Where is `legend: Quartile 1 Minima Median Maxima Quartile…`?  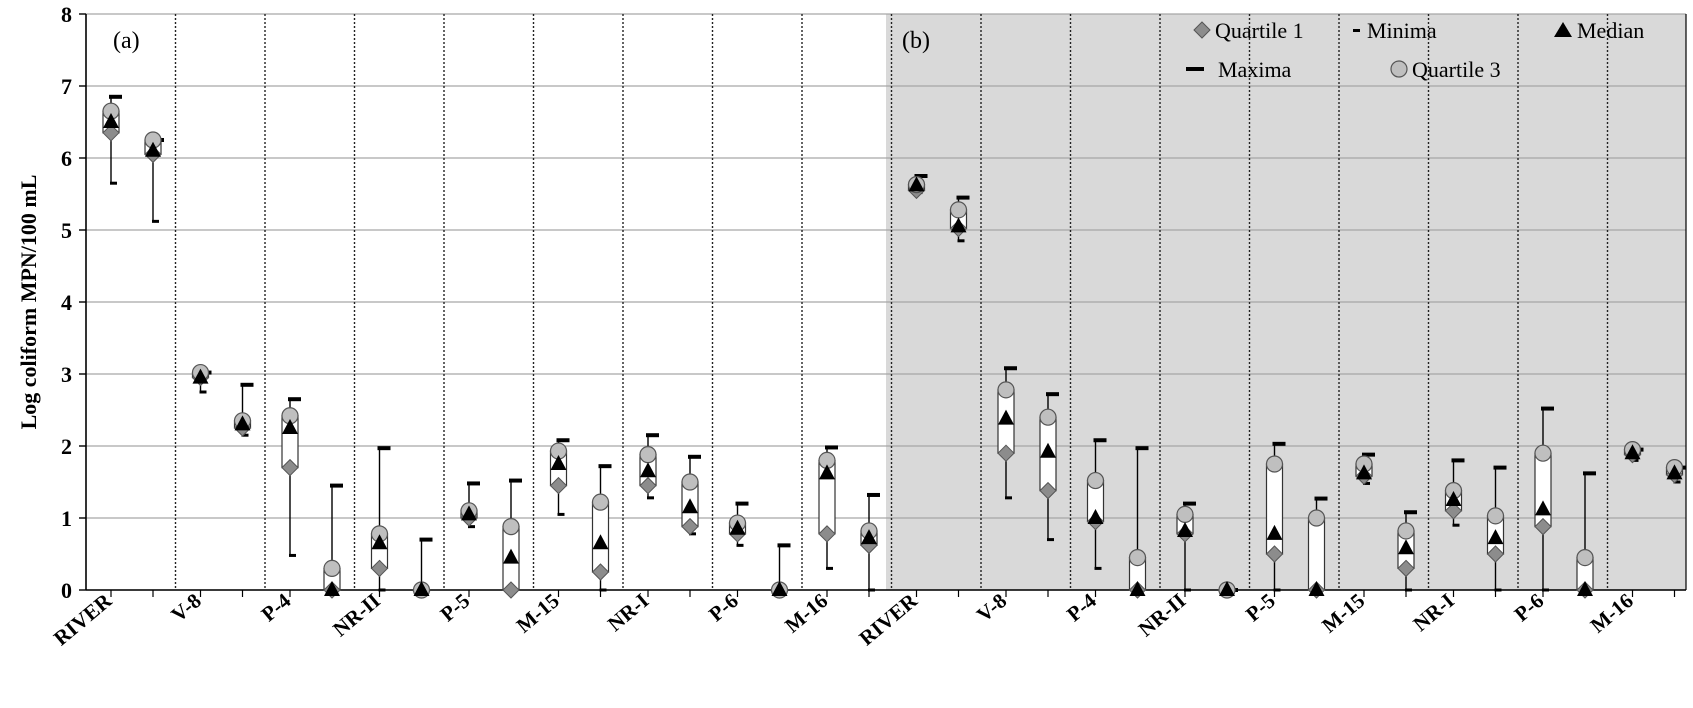 legend: Quartile 1 Minima Median Maxima Quartile… is located at coordinates (1415, 50).